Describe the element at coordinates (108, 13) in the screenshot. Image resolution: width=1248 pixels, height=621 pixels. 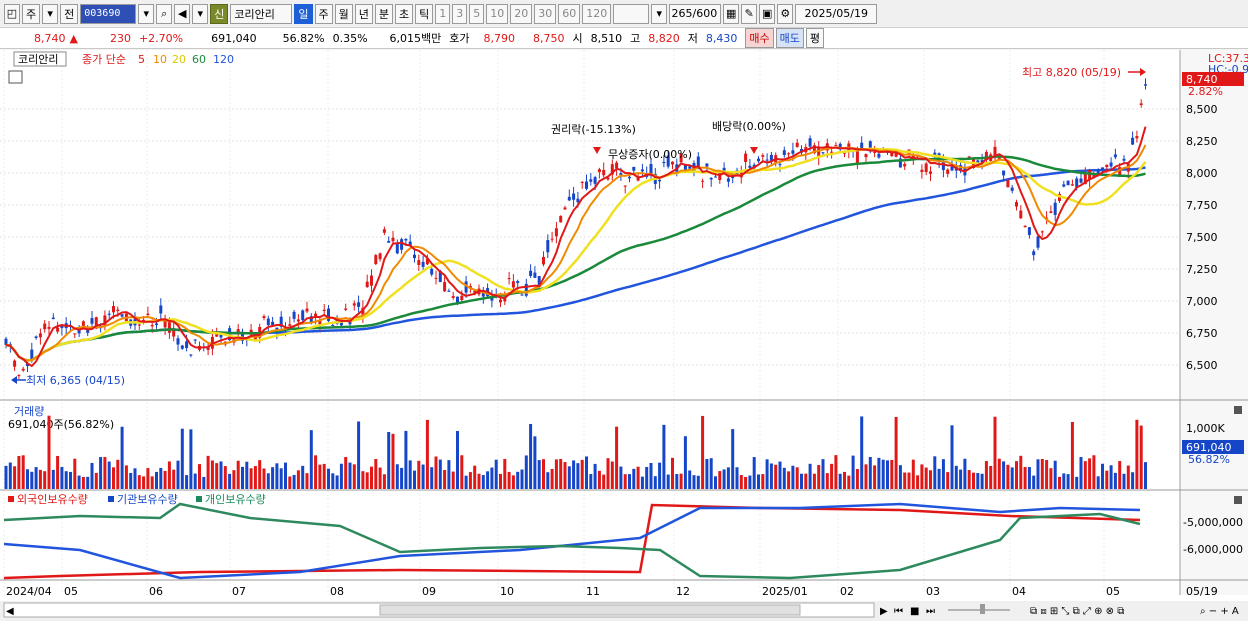
I see `stock-code-input: 003690` at that location.